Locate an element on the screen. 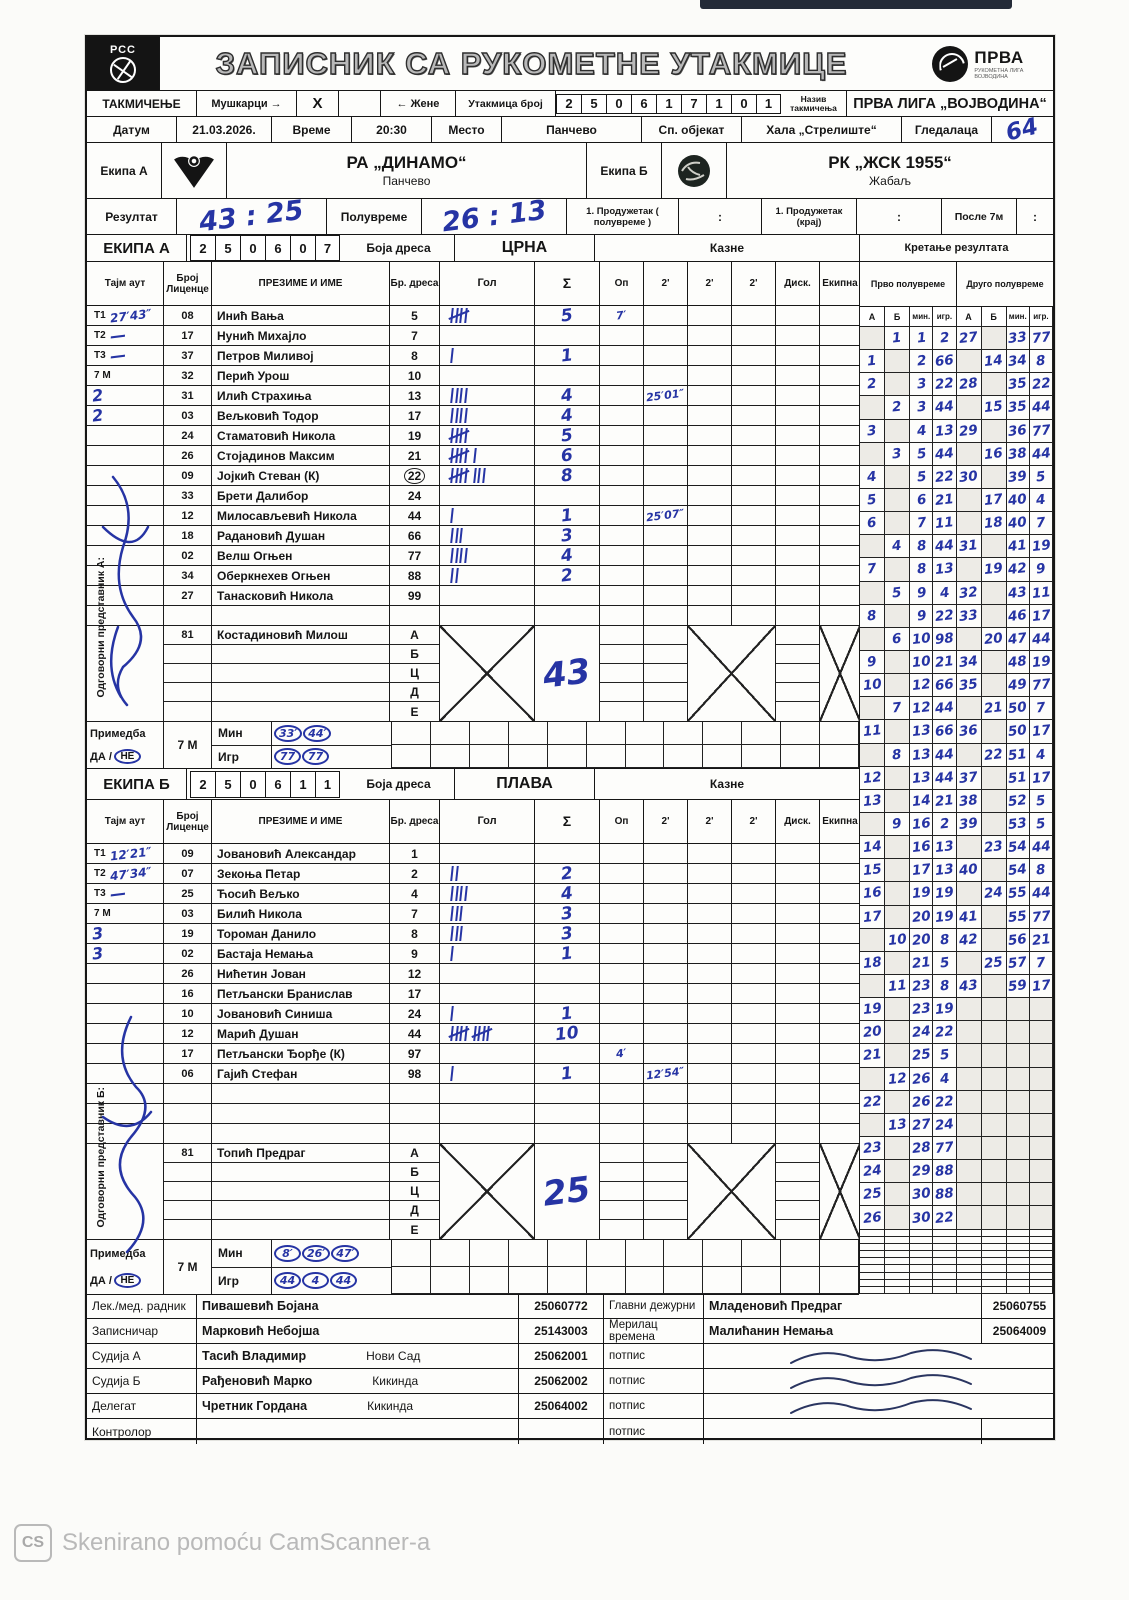 The image size is (1129, 1600). grid-cell: 25 is located at coordinates (922, 1056).